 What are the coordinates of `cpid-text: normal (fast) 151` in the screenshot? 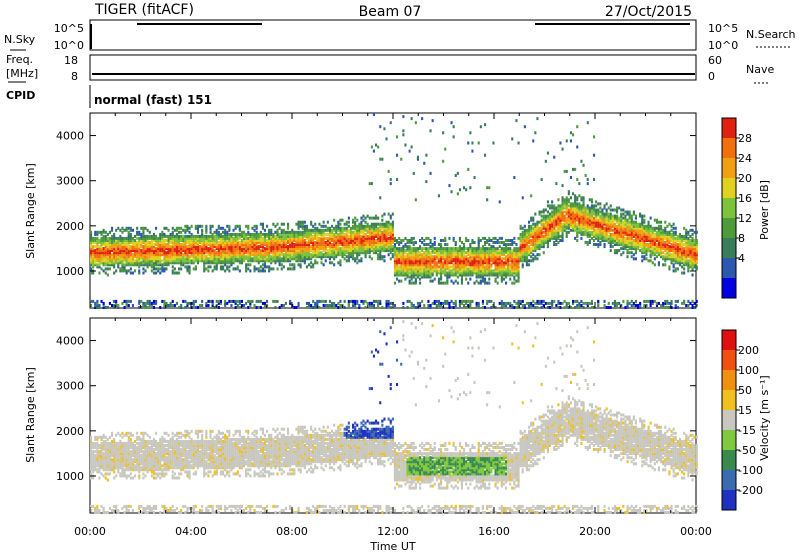 It's located at (153, 100).